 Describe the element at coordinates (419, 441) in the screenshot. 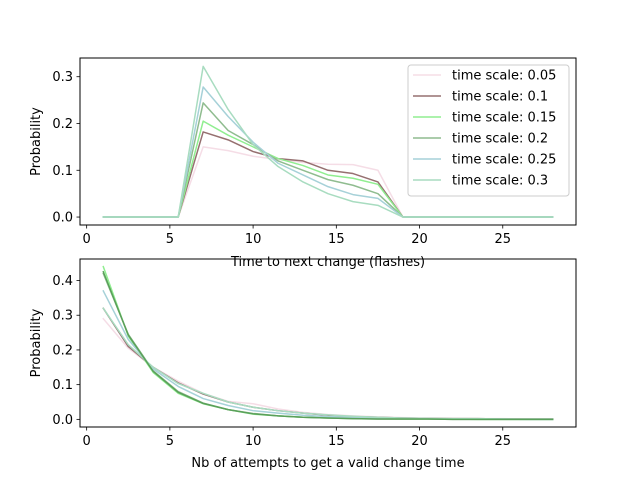

I see `bottom-plot-x-tick-label: 20` at that location.